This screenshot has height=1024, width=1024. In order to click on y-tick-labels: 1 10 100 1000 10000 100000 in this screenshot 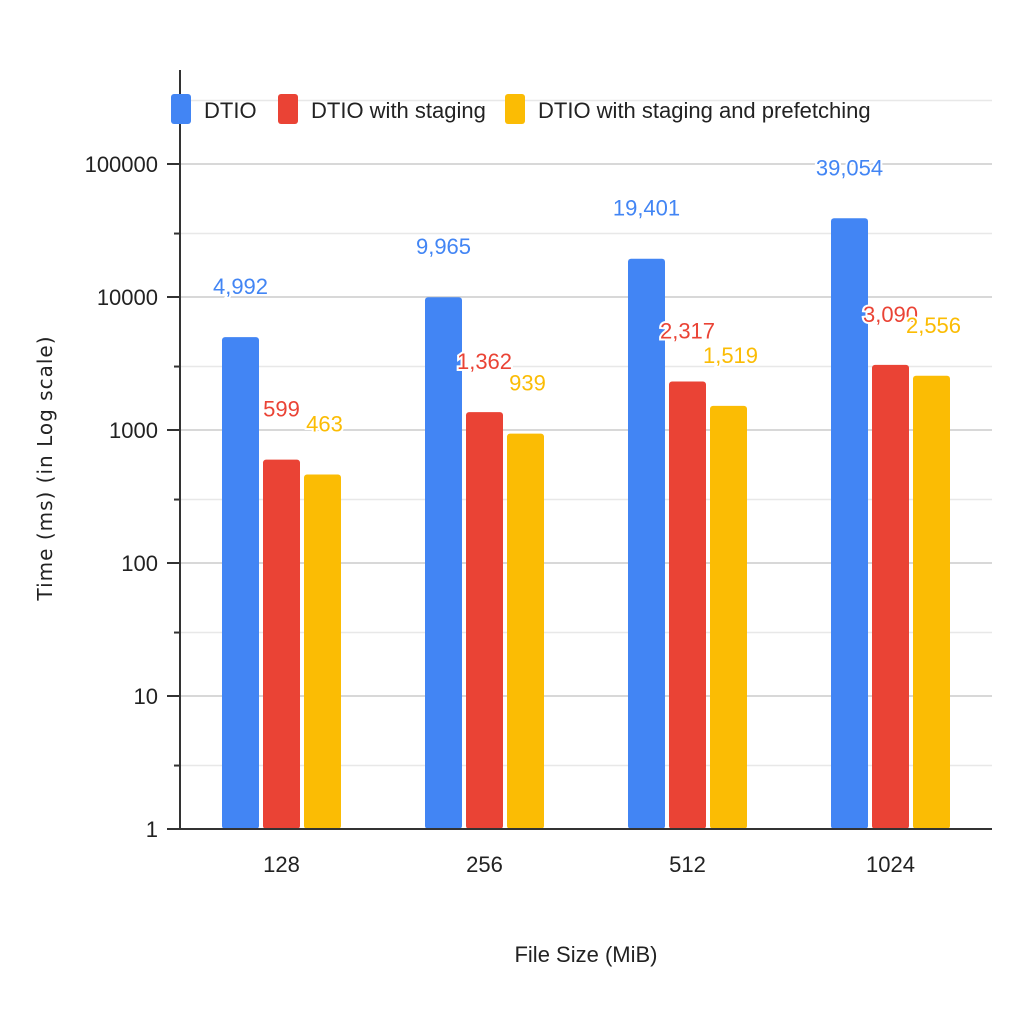, I will do `click(121, 497)`.